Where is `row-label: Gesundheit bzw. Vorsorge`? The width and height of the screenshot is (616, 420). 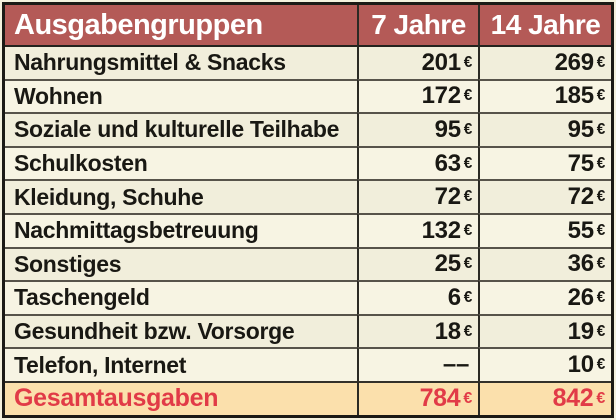 row-label: Gesundheit bzw. Vorsorge is located at coordinates (181, 330).